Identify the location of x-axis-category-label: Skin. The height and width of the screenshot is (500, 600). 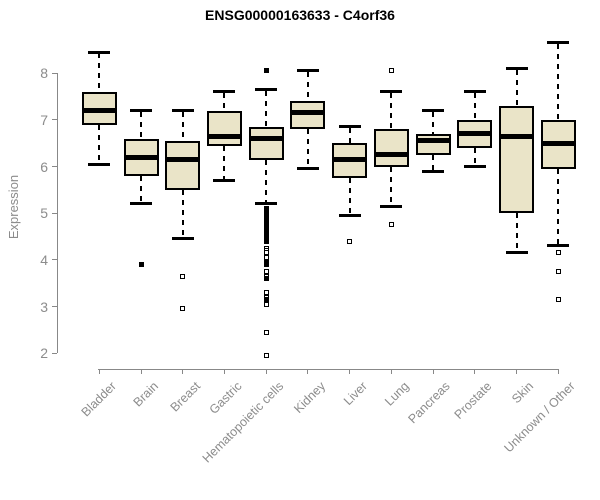
(523, 393).